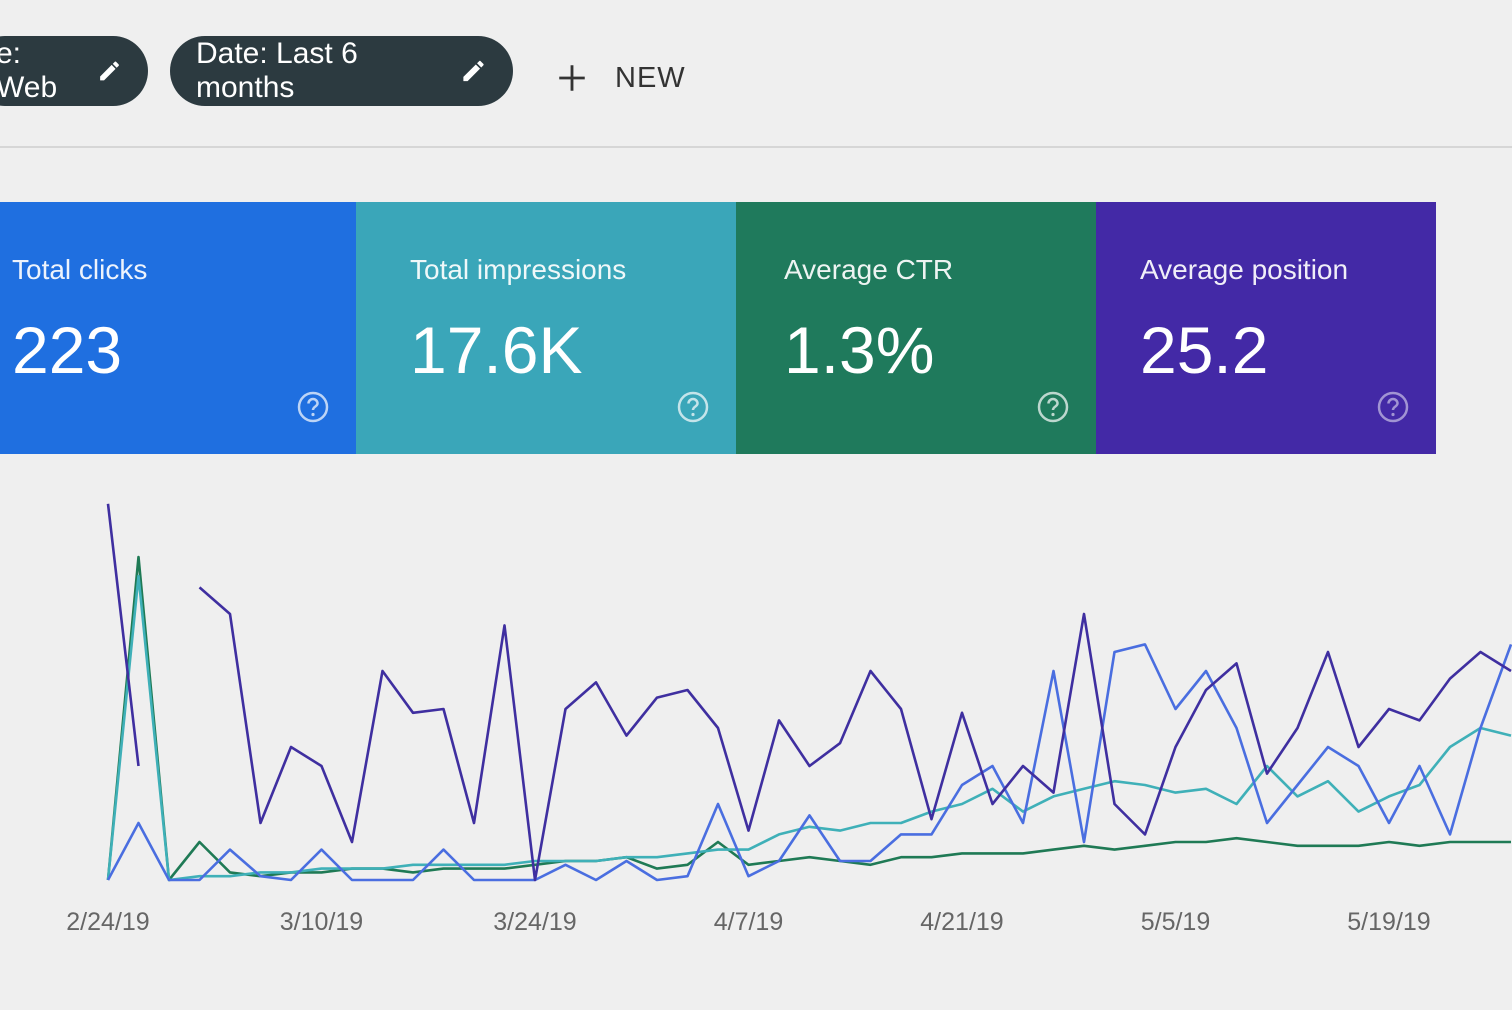 Image resolution: width=1512 pixels, height=1010 pixels. I want to click on metric-card: Total impressions 17.6K, so click(546, 328).